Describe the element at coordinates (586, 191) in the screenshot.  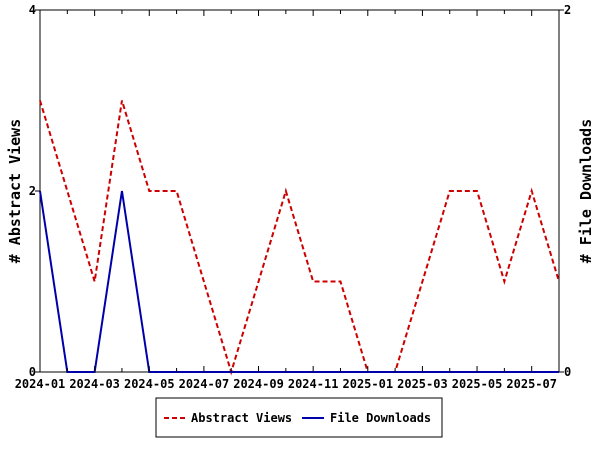
I see `y-axis-right-title: # File Downloads` at that location.